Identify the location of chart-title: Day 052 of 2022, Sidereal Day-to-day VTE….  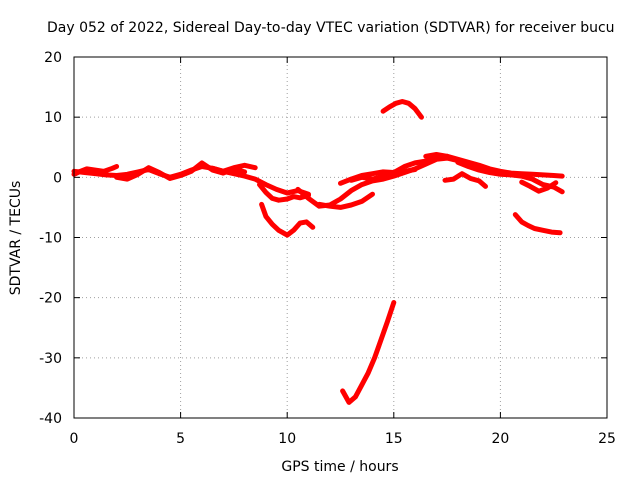
(331, 28).